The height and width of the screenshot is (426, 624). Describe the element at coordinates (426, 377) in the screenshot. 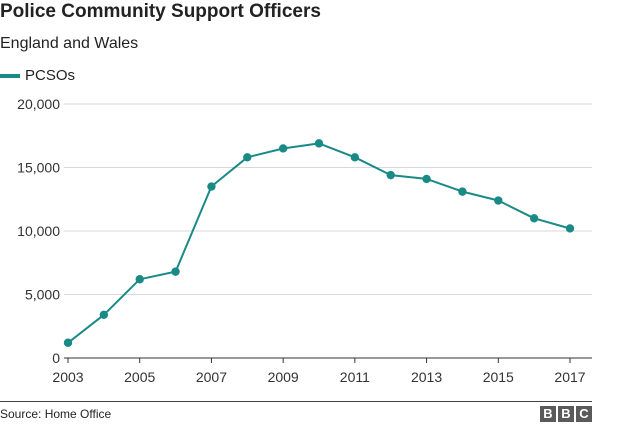

I see `x-tick-label: 2013` at that location.